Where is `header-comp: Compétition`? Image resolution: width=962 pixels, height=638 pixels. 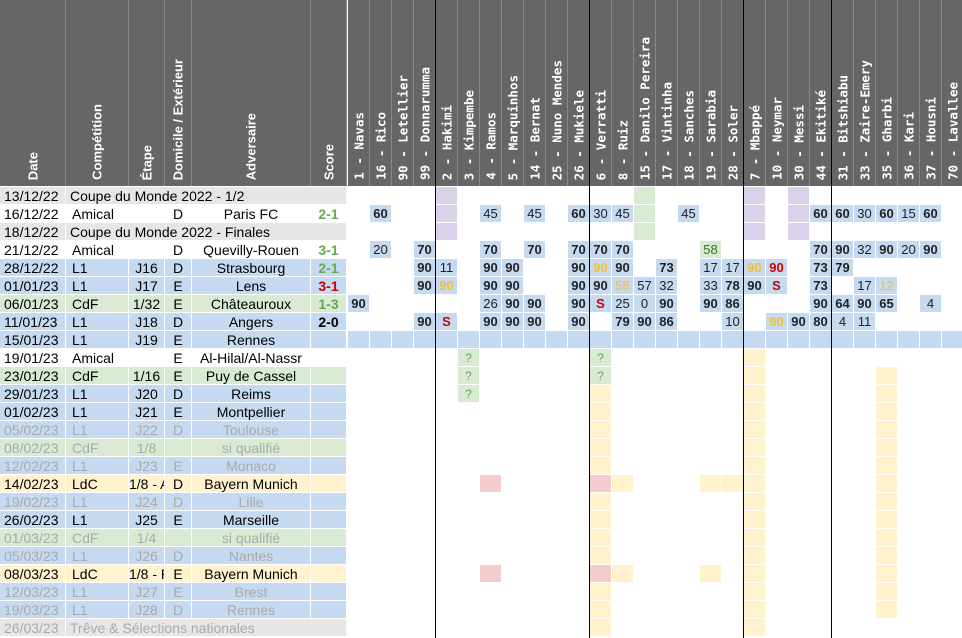
header-comp: Compétition is located at coordinates (97, 93).